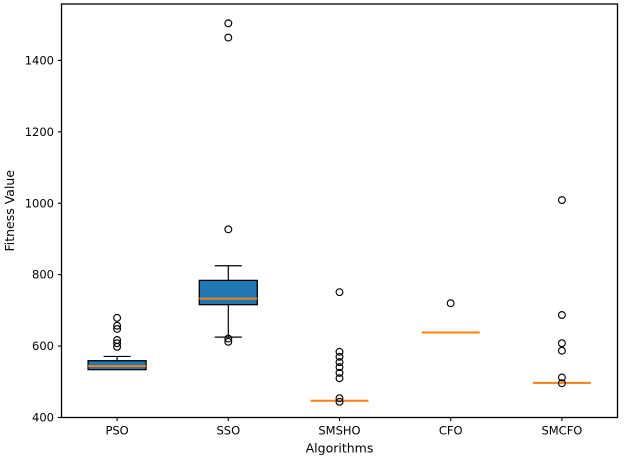 The height and width of the screenshot is (465, 624). What do you see at coordinates (43, 275) in the screenshot?
I see `y-tick-label: 800` at bounding box center [43, 275].